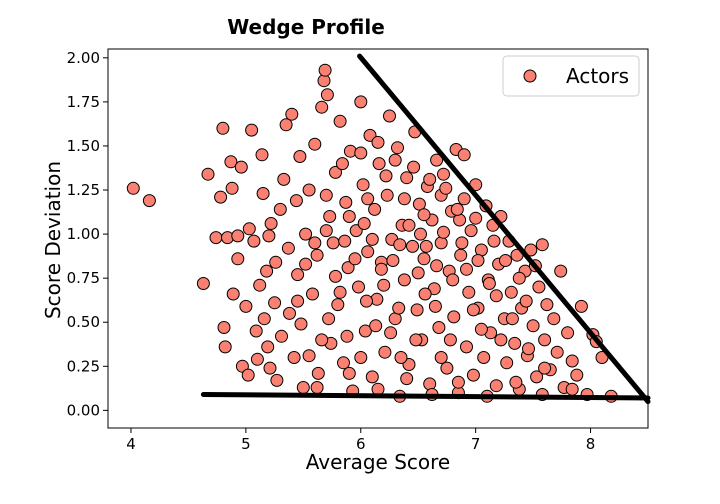  Describe the element at coordinates (378, 462) in the screenshot. I see `x-axis-label: Average Score` at that location.